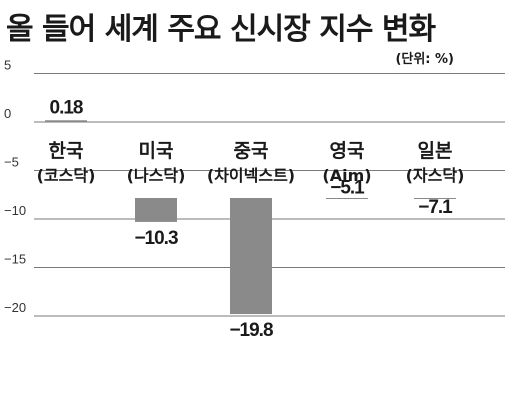 The height and width of the screenshot is (417, 510). Describe the element at coordinates (346, 175) in the screenshot. I see `category-sublabel: (Aim)` at that location.